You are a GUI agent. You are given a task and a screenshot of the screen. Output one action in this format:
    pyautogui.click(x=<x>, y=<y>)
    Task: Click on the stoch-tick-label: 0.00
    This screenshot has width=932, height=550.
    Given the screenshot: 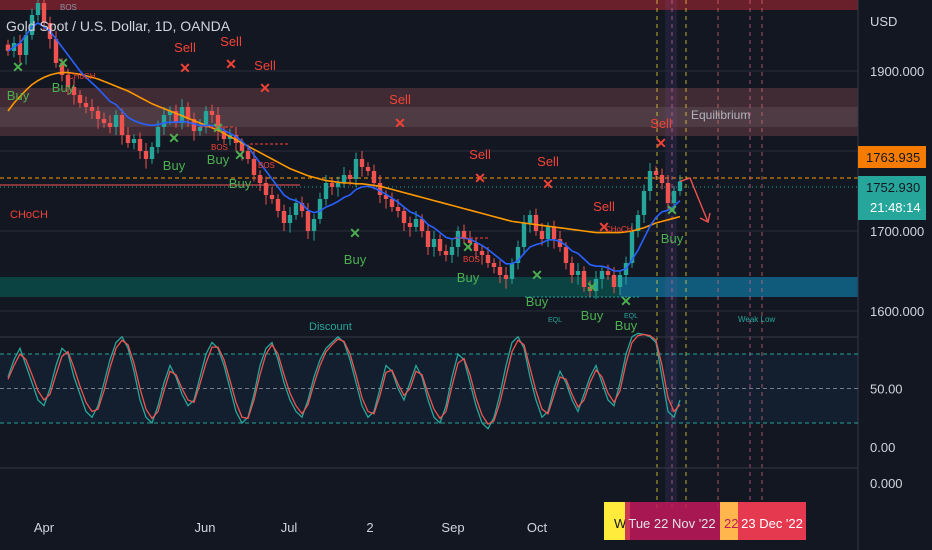 What is the action you would take?
    pyautogui.click(x=882, y=447)
    